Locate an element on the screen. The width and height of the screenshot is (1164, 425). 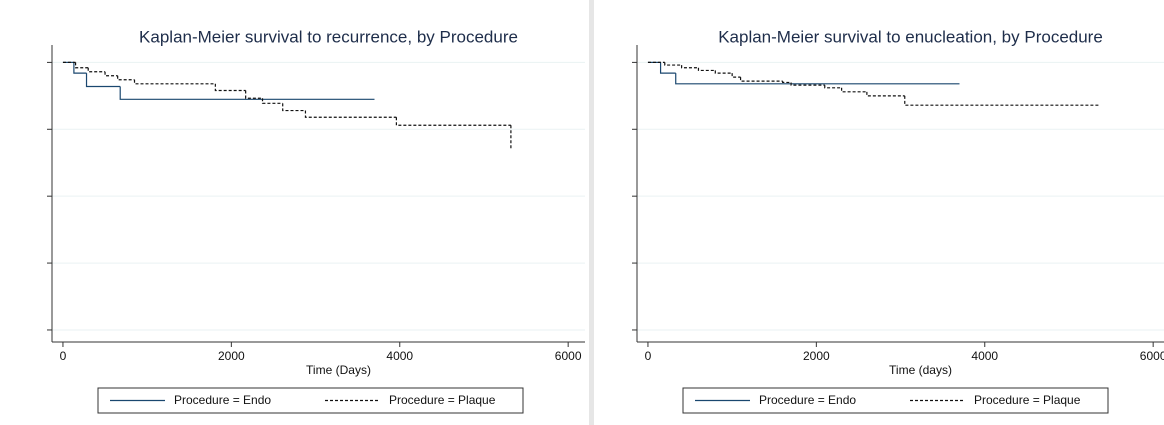
panel-separator is located at coordinates (591, 212).